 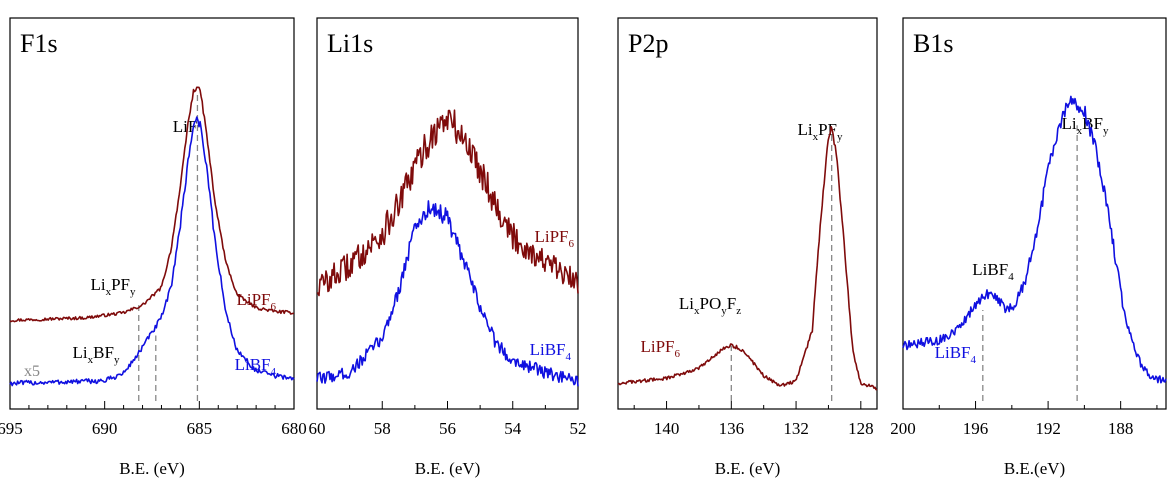 I want to click on panel-title: Li1s, so click(x=350, y=43).